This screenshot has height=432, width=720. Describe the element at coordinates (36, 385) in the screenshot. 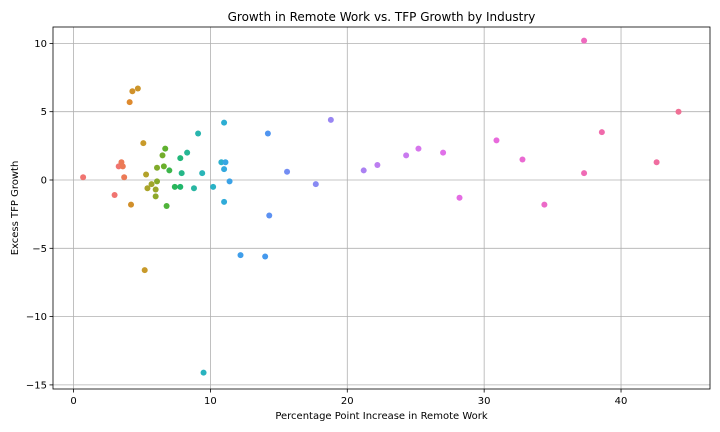

I see `y-tick-label: −15` at that location.